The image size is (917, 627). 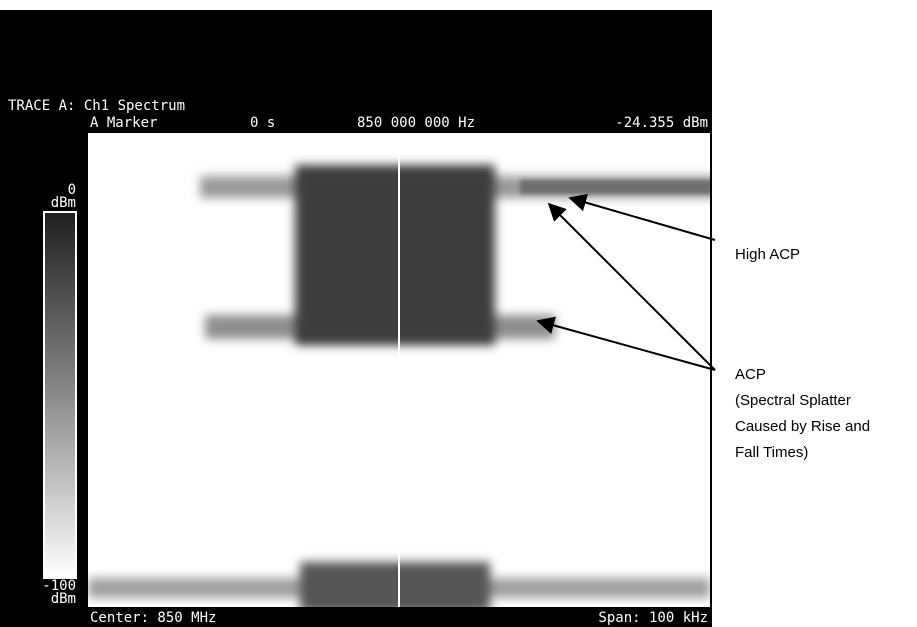 I want to click on scale-top: 0, so click(x=72, y=190).